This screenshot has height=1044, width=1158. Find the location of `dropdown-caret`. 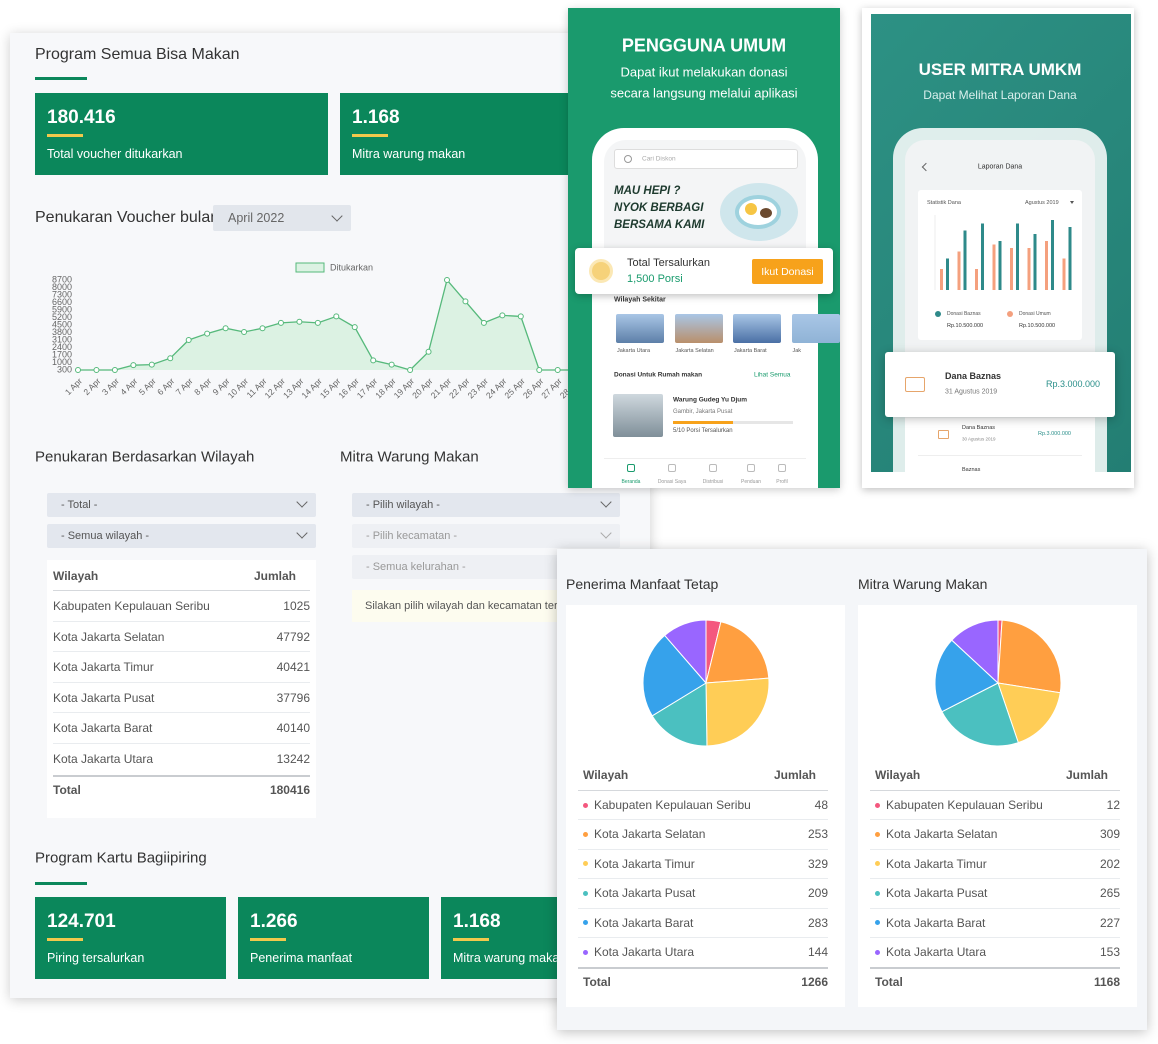

dropdown-caret is located at coordinates (1072, 202).